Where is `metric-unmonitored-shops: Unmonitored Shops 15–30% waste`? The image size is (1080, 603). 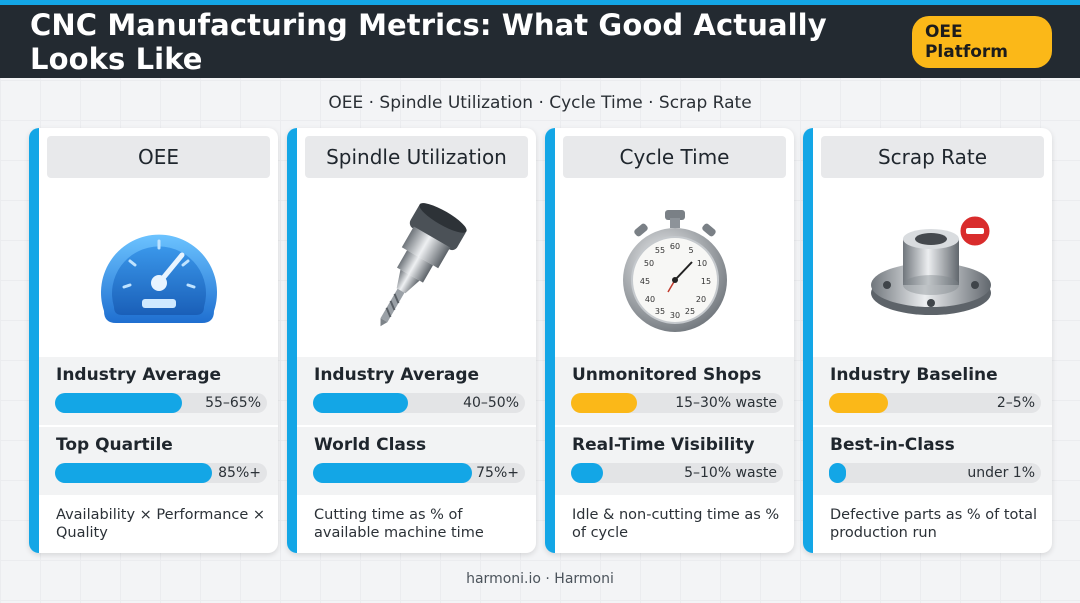
metric-unmonitored-shops: Unmonitored Shops 15–30% waste is located at coordinates (674, 391).